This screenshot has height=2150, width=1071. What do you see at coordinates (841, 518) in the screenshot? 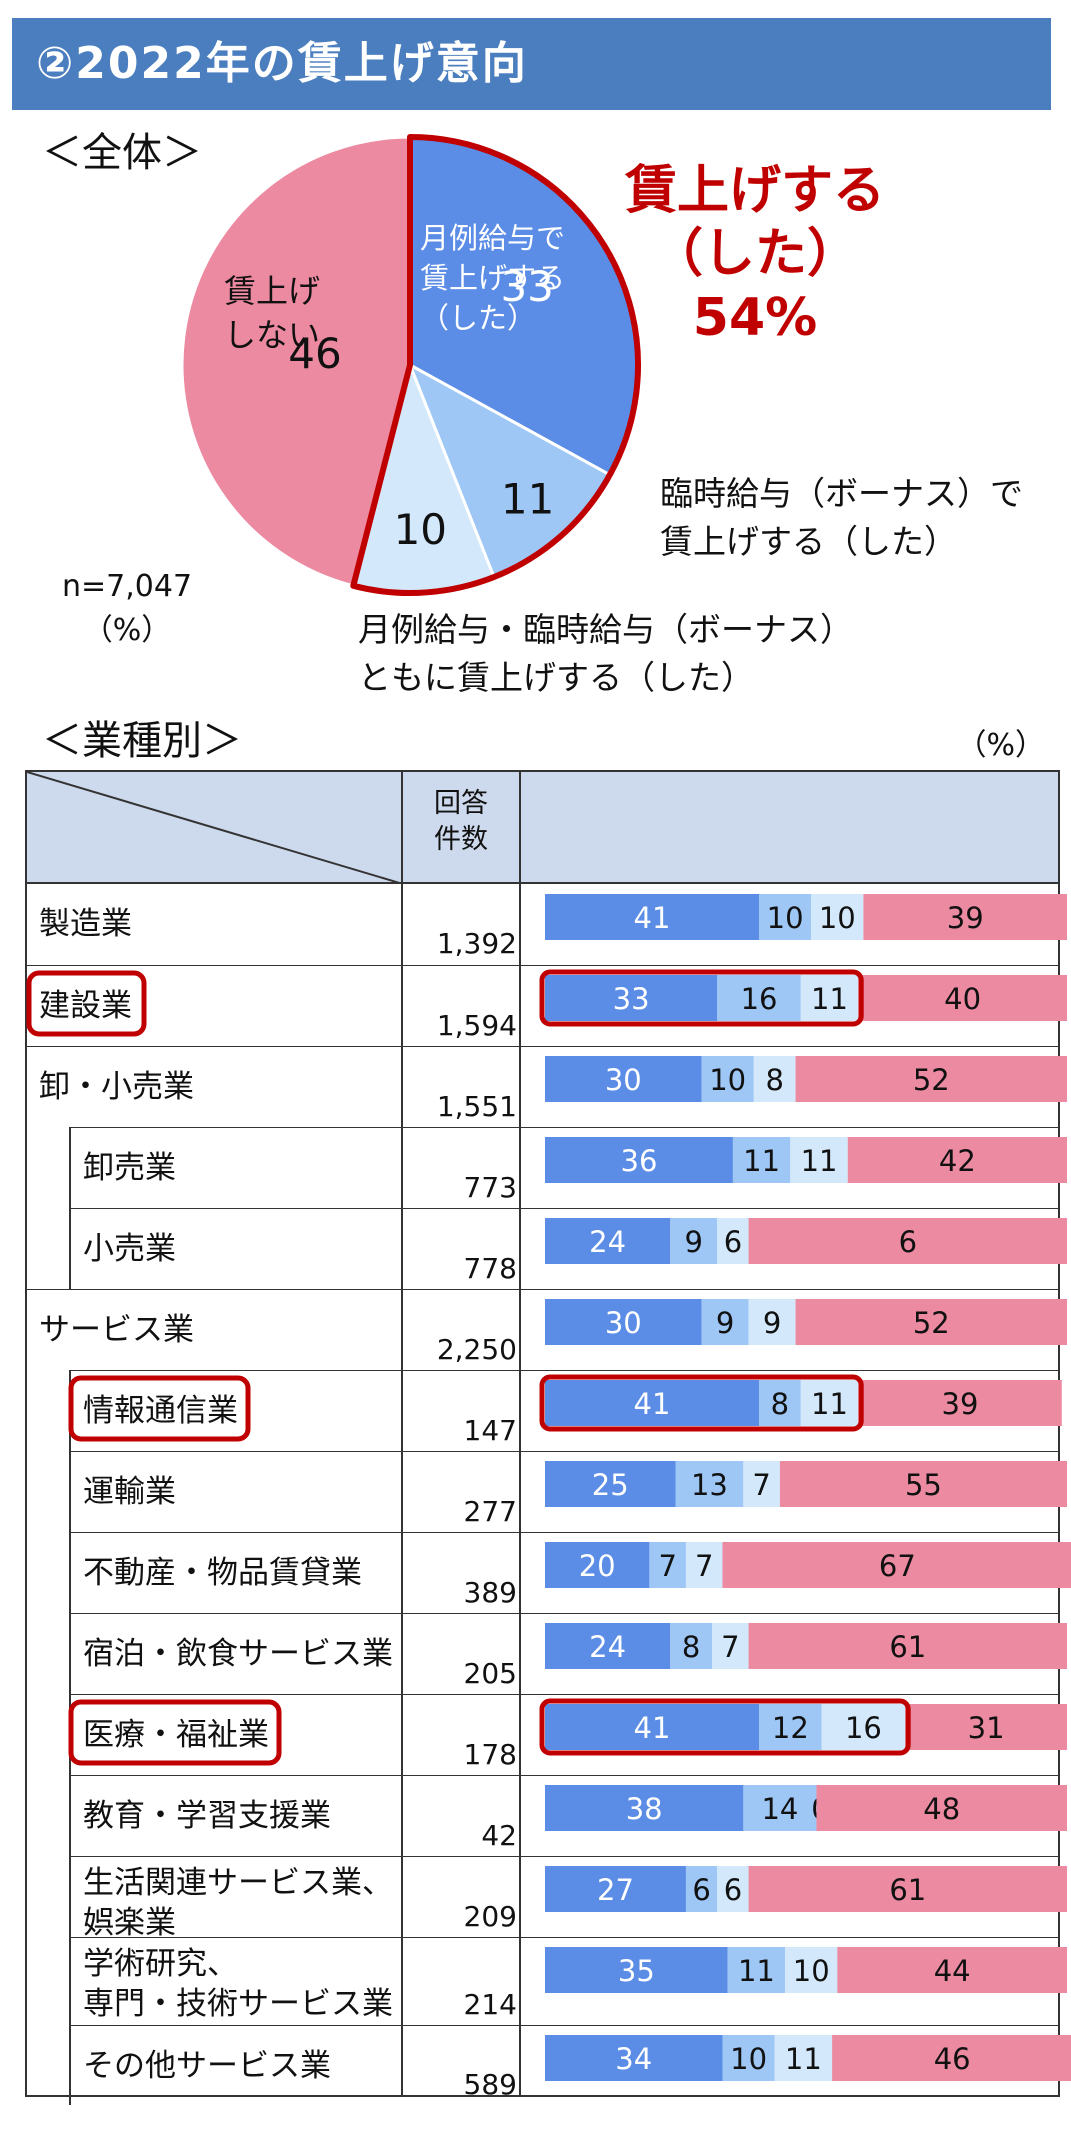
I see `callout-bonus: 臨時給与（ボーナス）で 賃上げする（した）` at bounding box center [841, 518].